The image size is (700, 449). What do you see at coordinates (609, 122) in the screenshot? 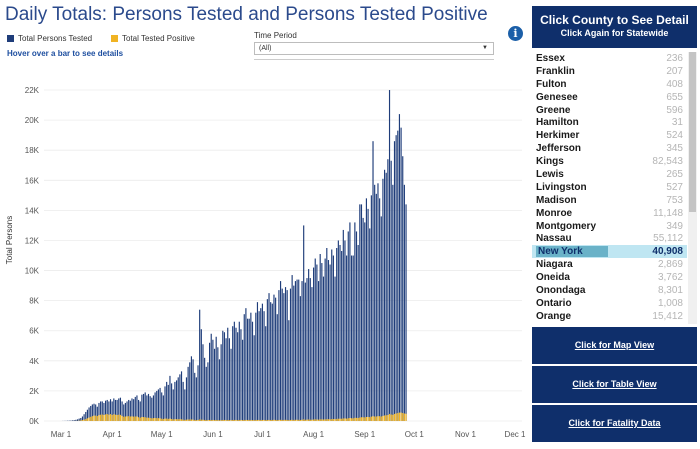
I see `county-row: Hamilton 31` at bounding box center [609, 122].